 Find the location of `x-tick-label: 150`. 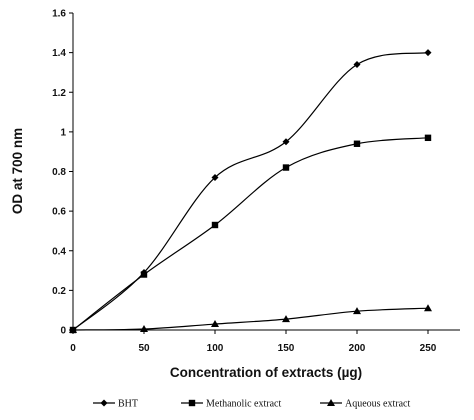

x-tick-label: 150 is located at coordinates (286, 348).